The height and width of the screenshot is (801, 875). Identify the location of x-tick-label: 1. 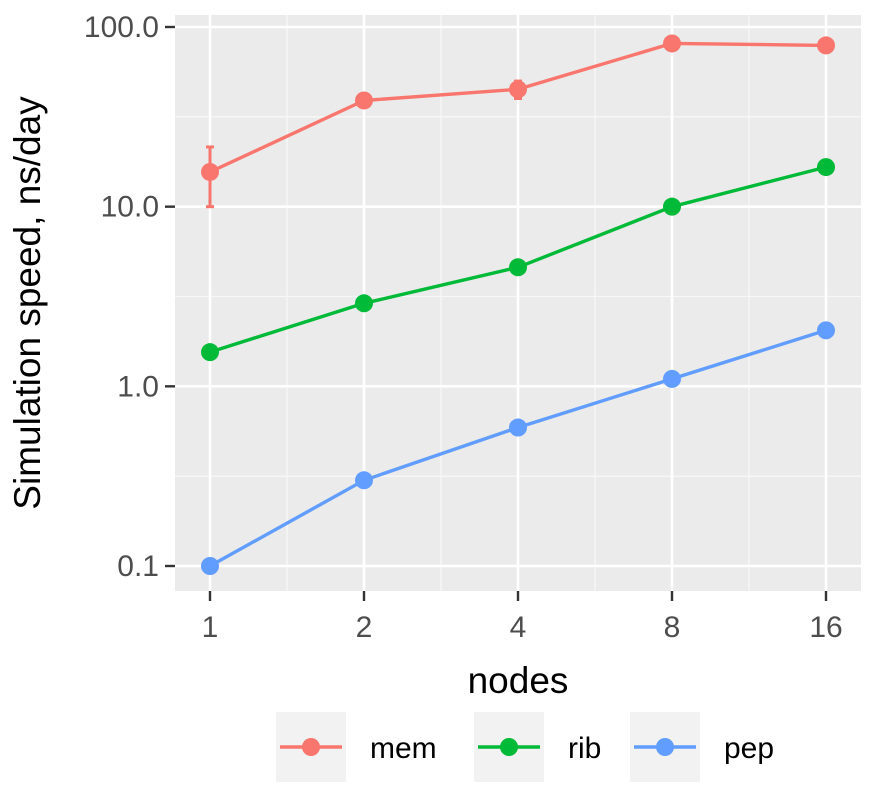
(210, 627).